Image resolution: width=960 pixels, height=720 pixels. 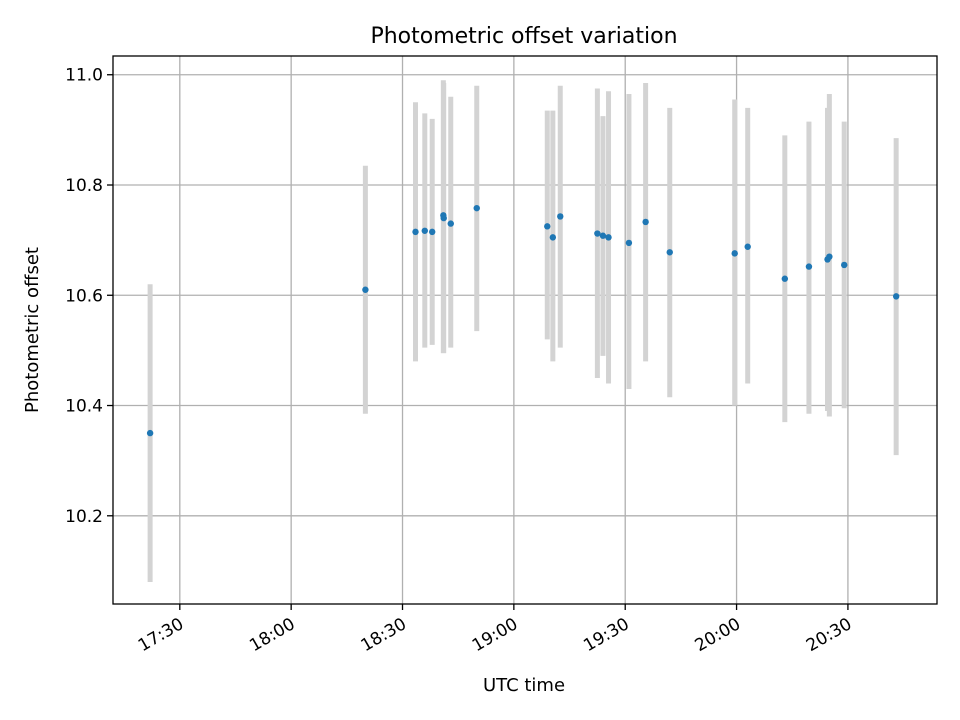 What do you see at coordinates (84, 407) in the screenshot?
I see `y-tick-label: 10.4` at bounding box center [84, 407].